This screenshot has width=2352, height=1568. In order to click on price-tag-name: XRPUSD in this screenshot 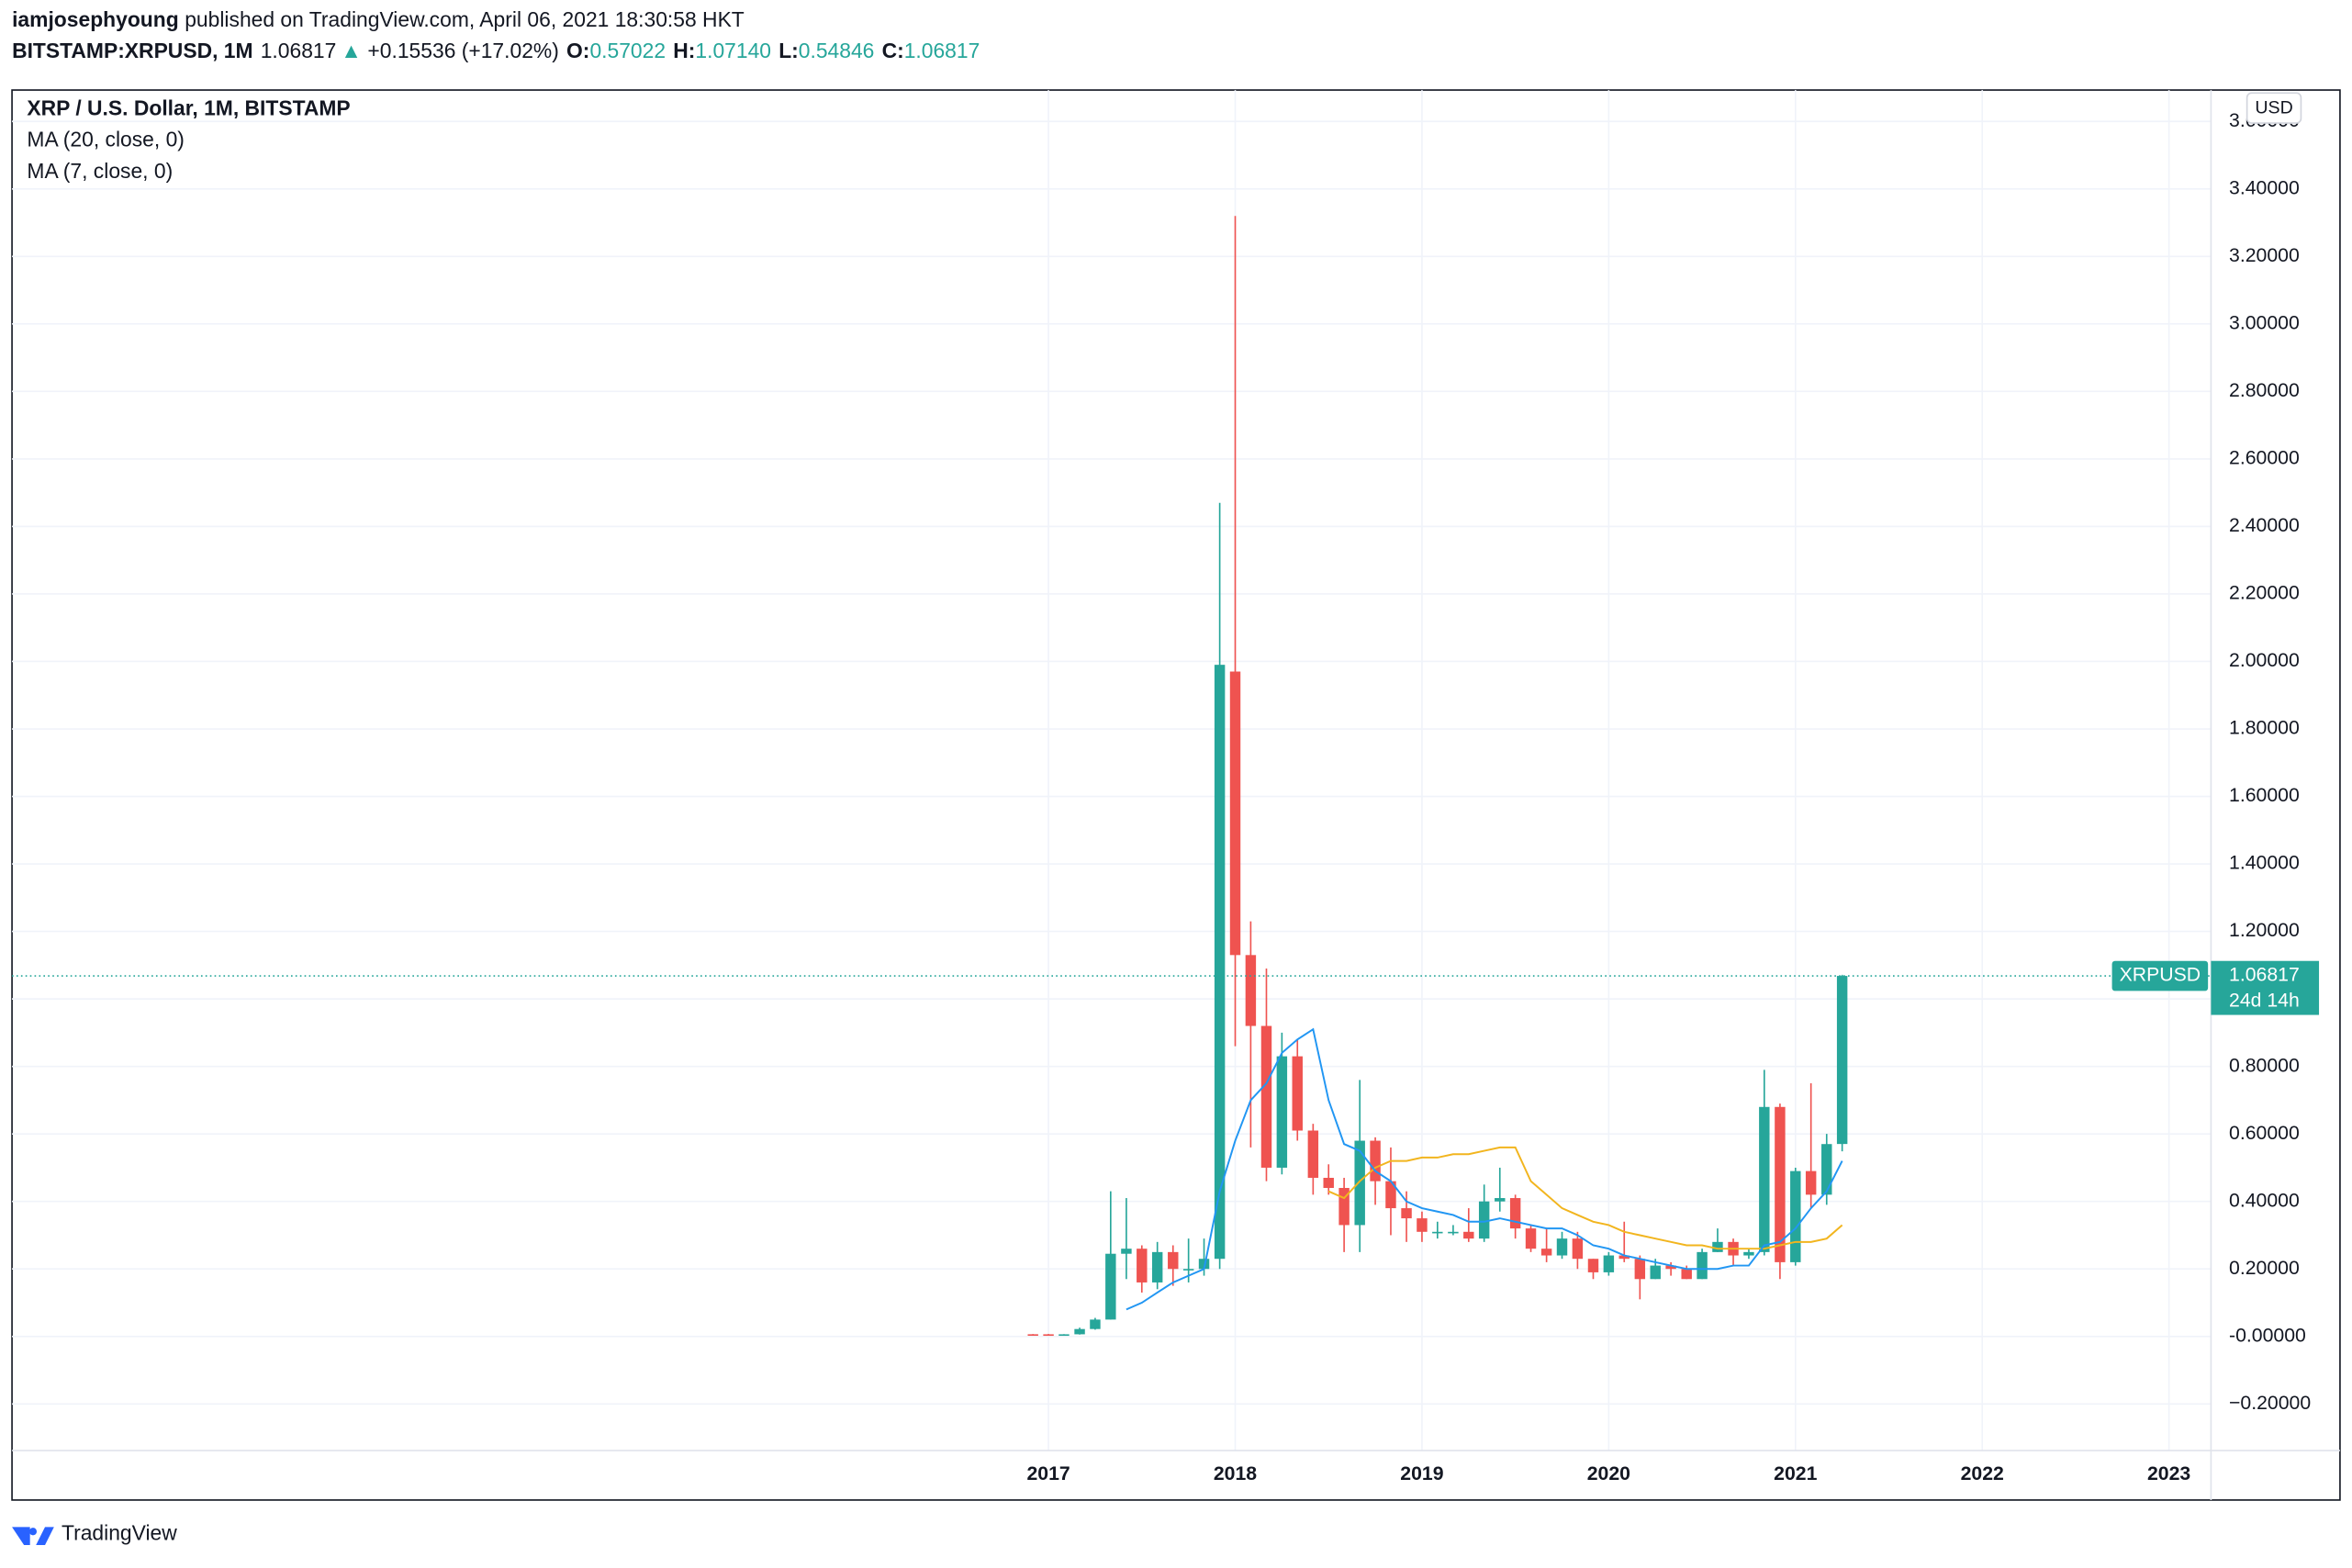, I will do `click(2160, 975)`.